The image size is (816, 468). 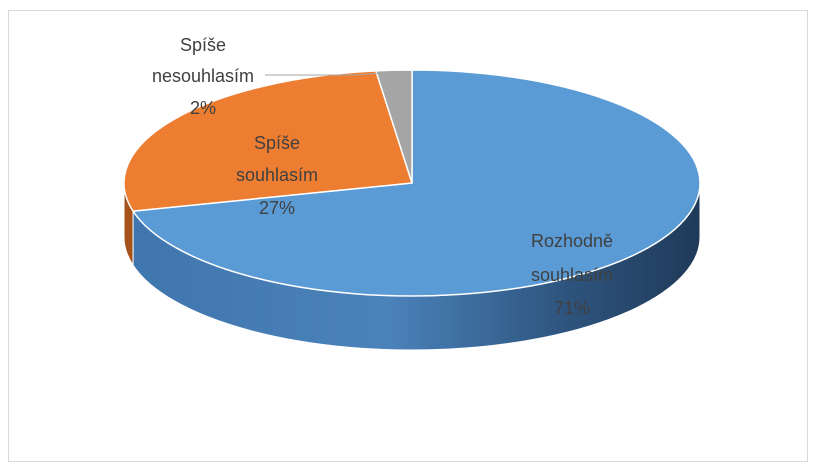 I want to click on data-label-text: Rozhodně, so click(x=572, y=241).